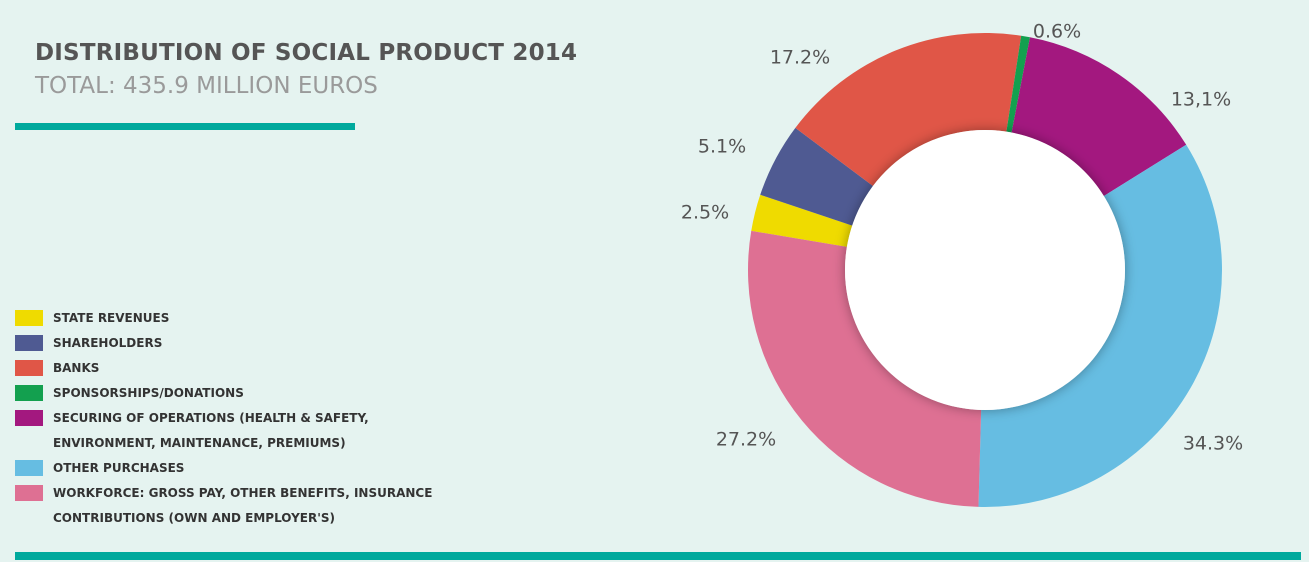 The width and height of the screenshot is (1309, 562). What do you see at coordinates (148, 393) in the screenshot?
I see `legend-label: SPONSORSHIPS/DONATIONS` at bounding box center [148, 393].